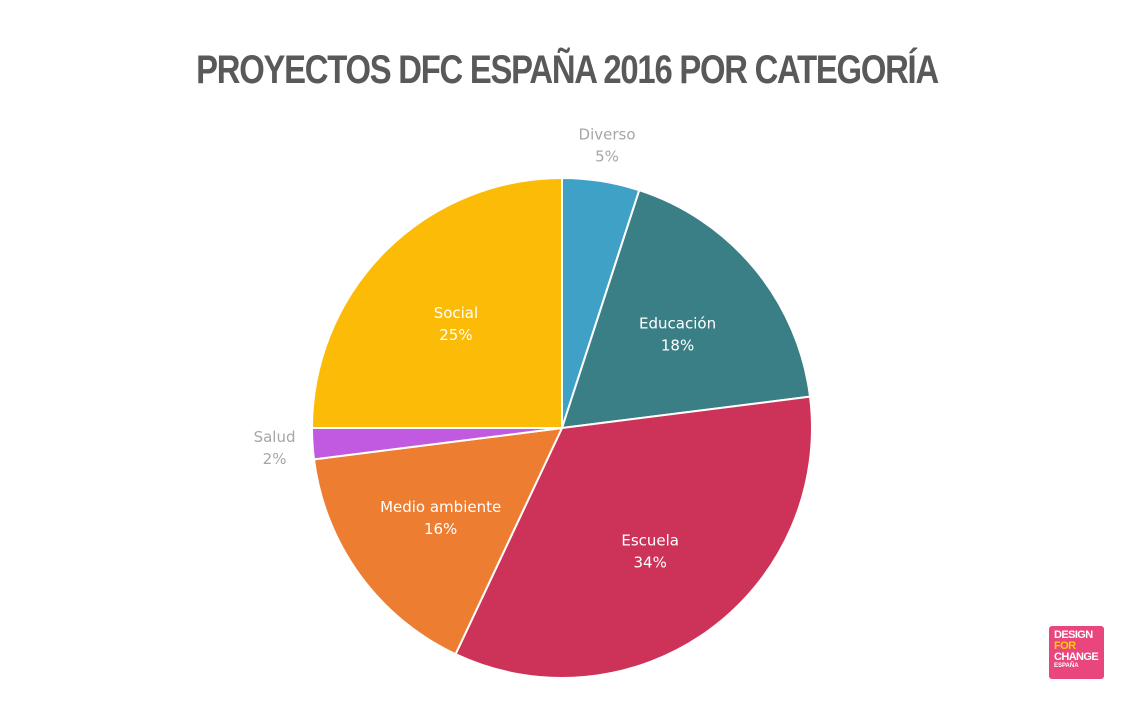 This screenshot has height=709, width=1134. Describe the element at coordinates (275, 437) in the screenshot. I see `slice-label-salud: Salud` at that location.